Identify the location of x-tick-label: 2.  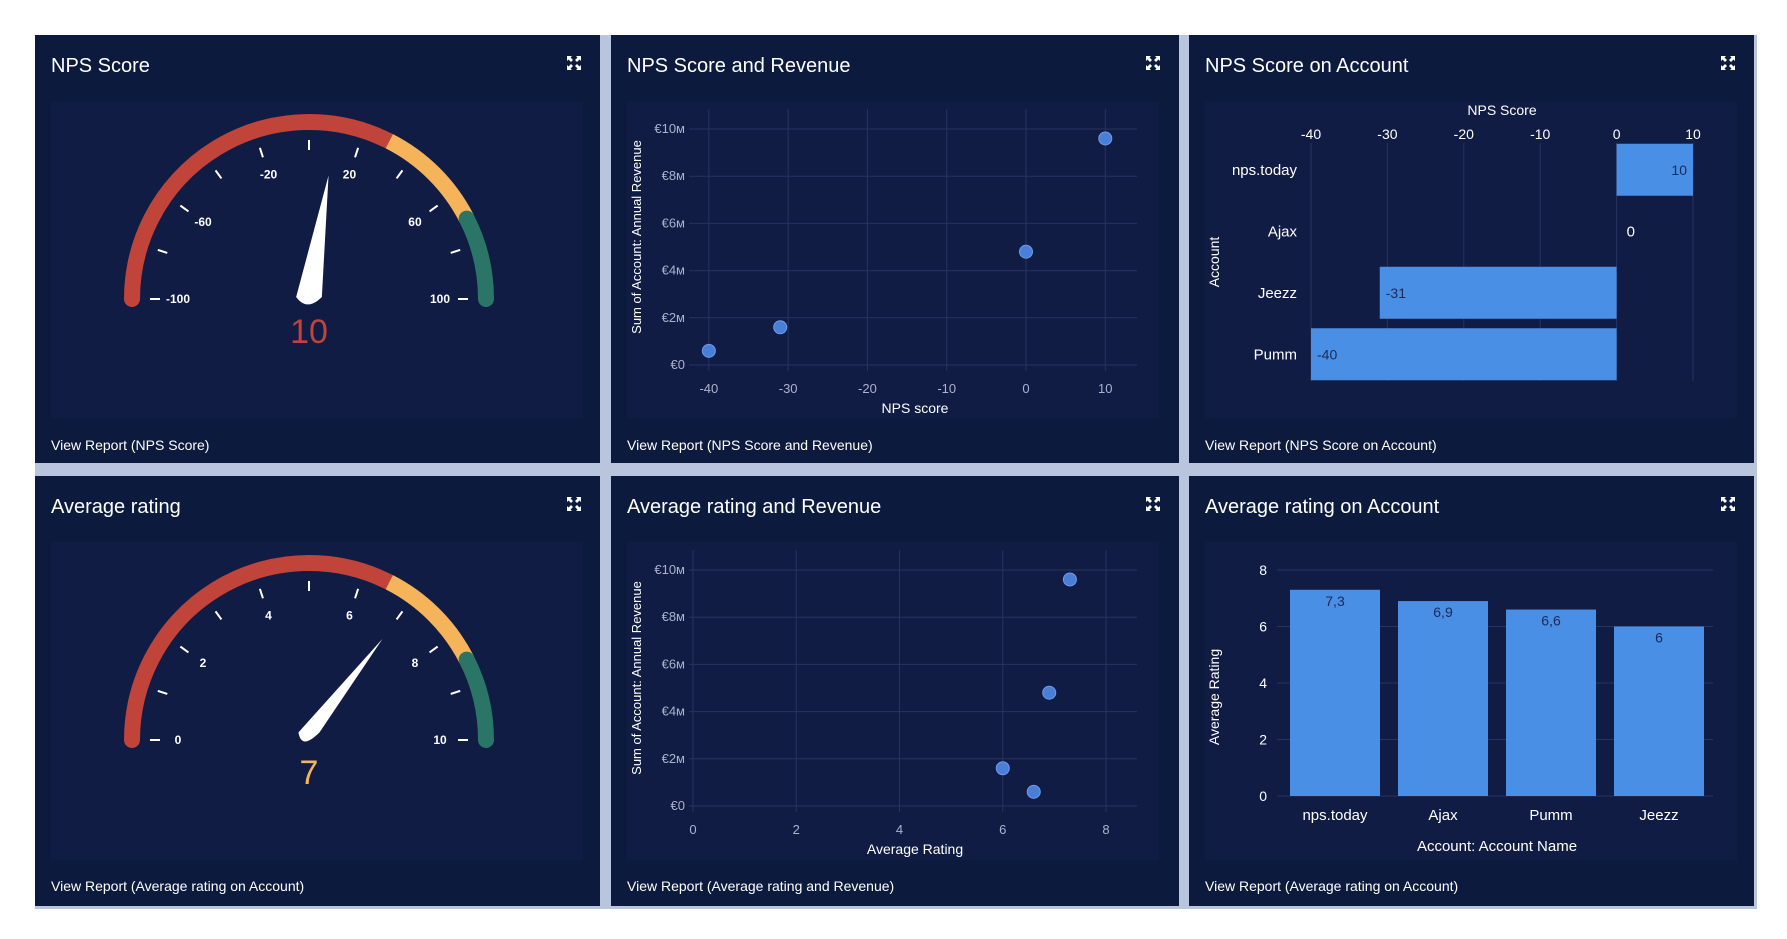
(796, 829).